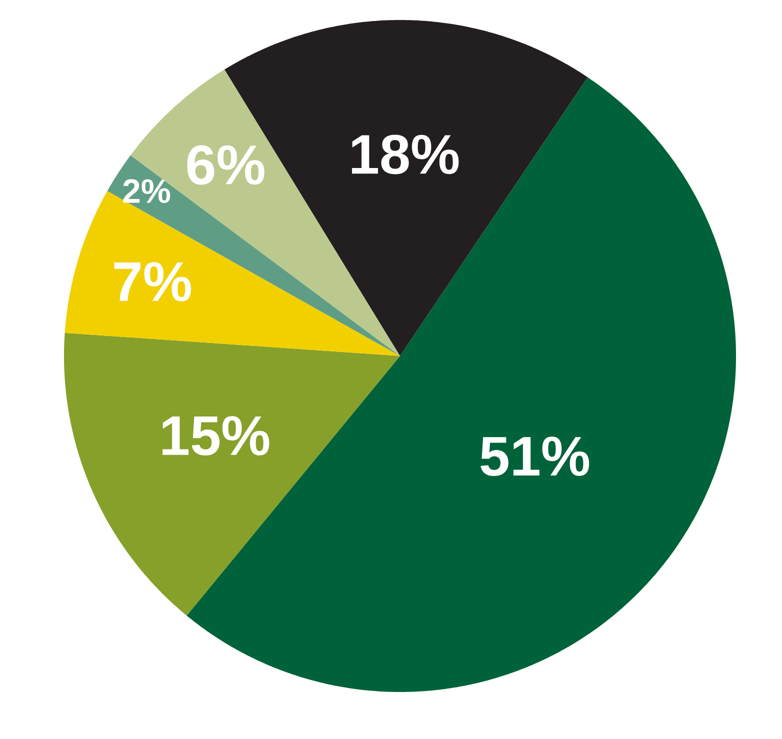 The image size is (782, 739). What do you see at coordinates (225, 165) in the screenshot?
I see `data-label: 6%` at bounding box center [225, 165].